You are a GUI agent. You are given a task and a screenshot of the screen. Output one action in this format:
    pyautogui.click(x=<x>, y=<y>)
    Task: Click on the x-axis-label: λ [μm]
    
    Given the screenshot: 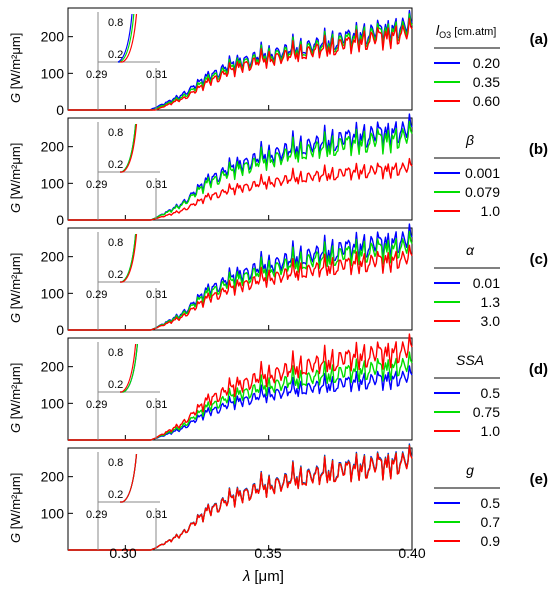 What is the action you would take?
    pyautogui.click(x=263, y=576)
    